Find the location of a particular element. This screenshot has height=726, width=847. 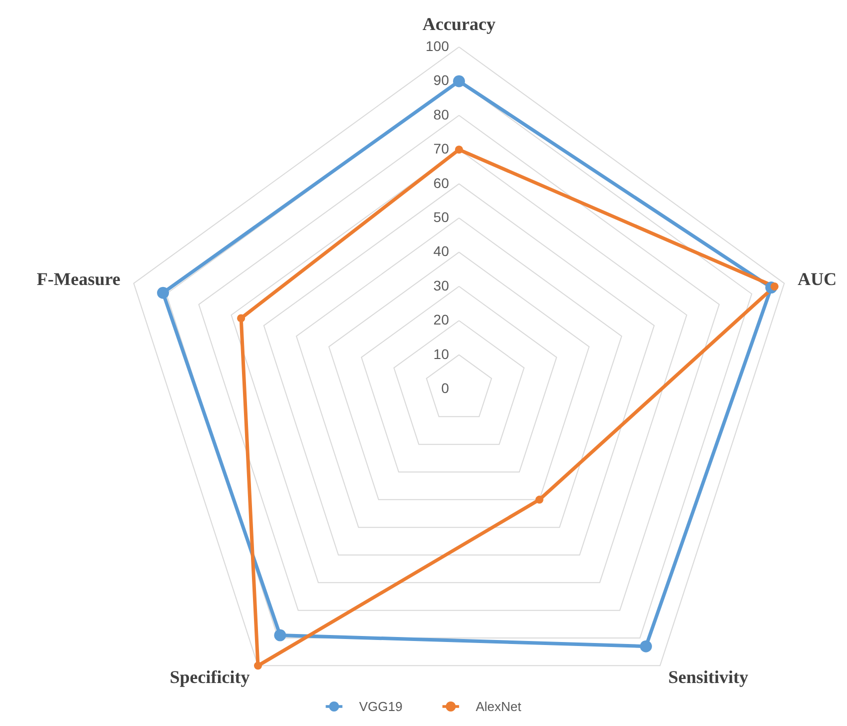

y-tick-label: 80 is located at coordinates (441, 114).